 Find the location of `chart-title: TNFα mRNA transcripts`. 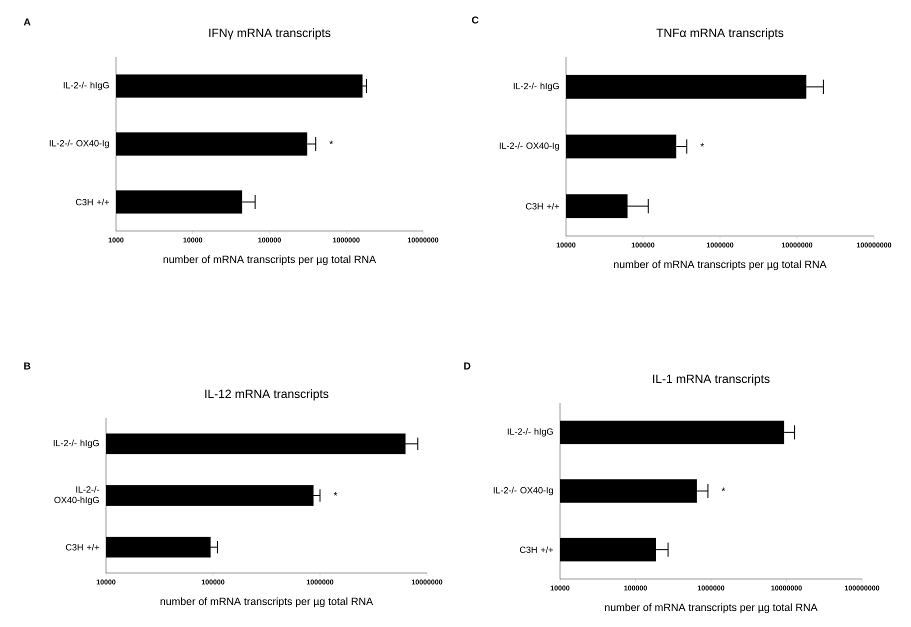

chart-title: TNFα mRNA transcripts is located at coordinates (720, 34).